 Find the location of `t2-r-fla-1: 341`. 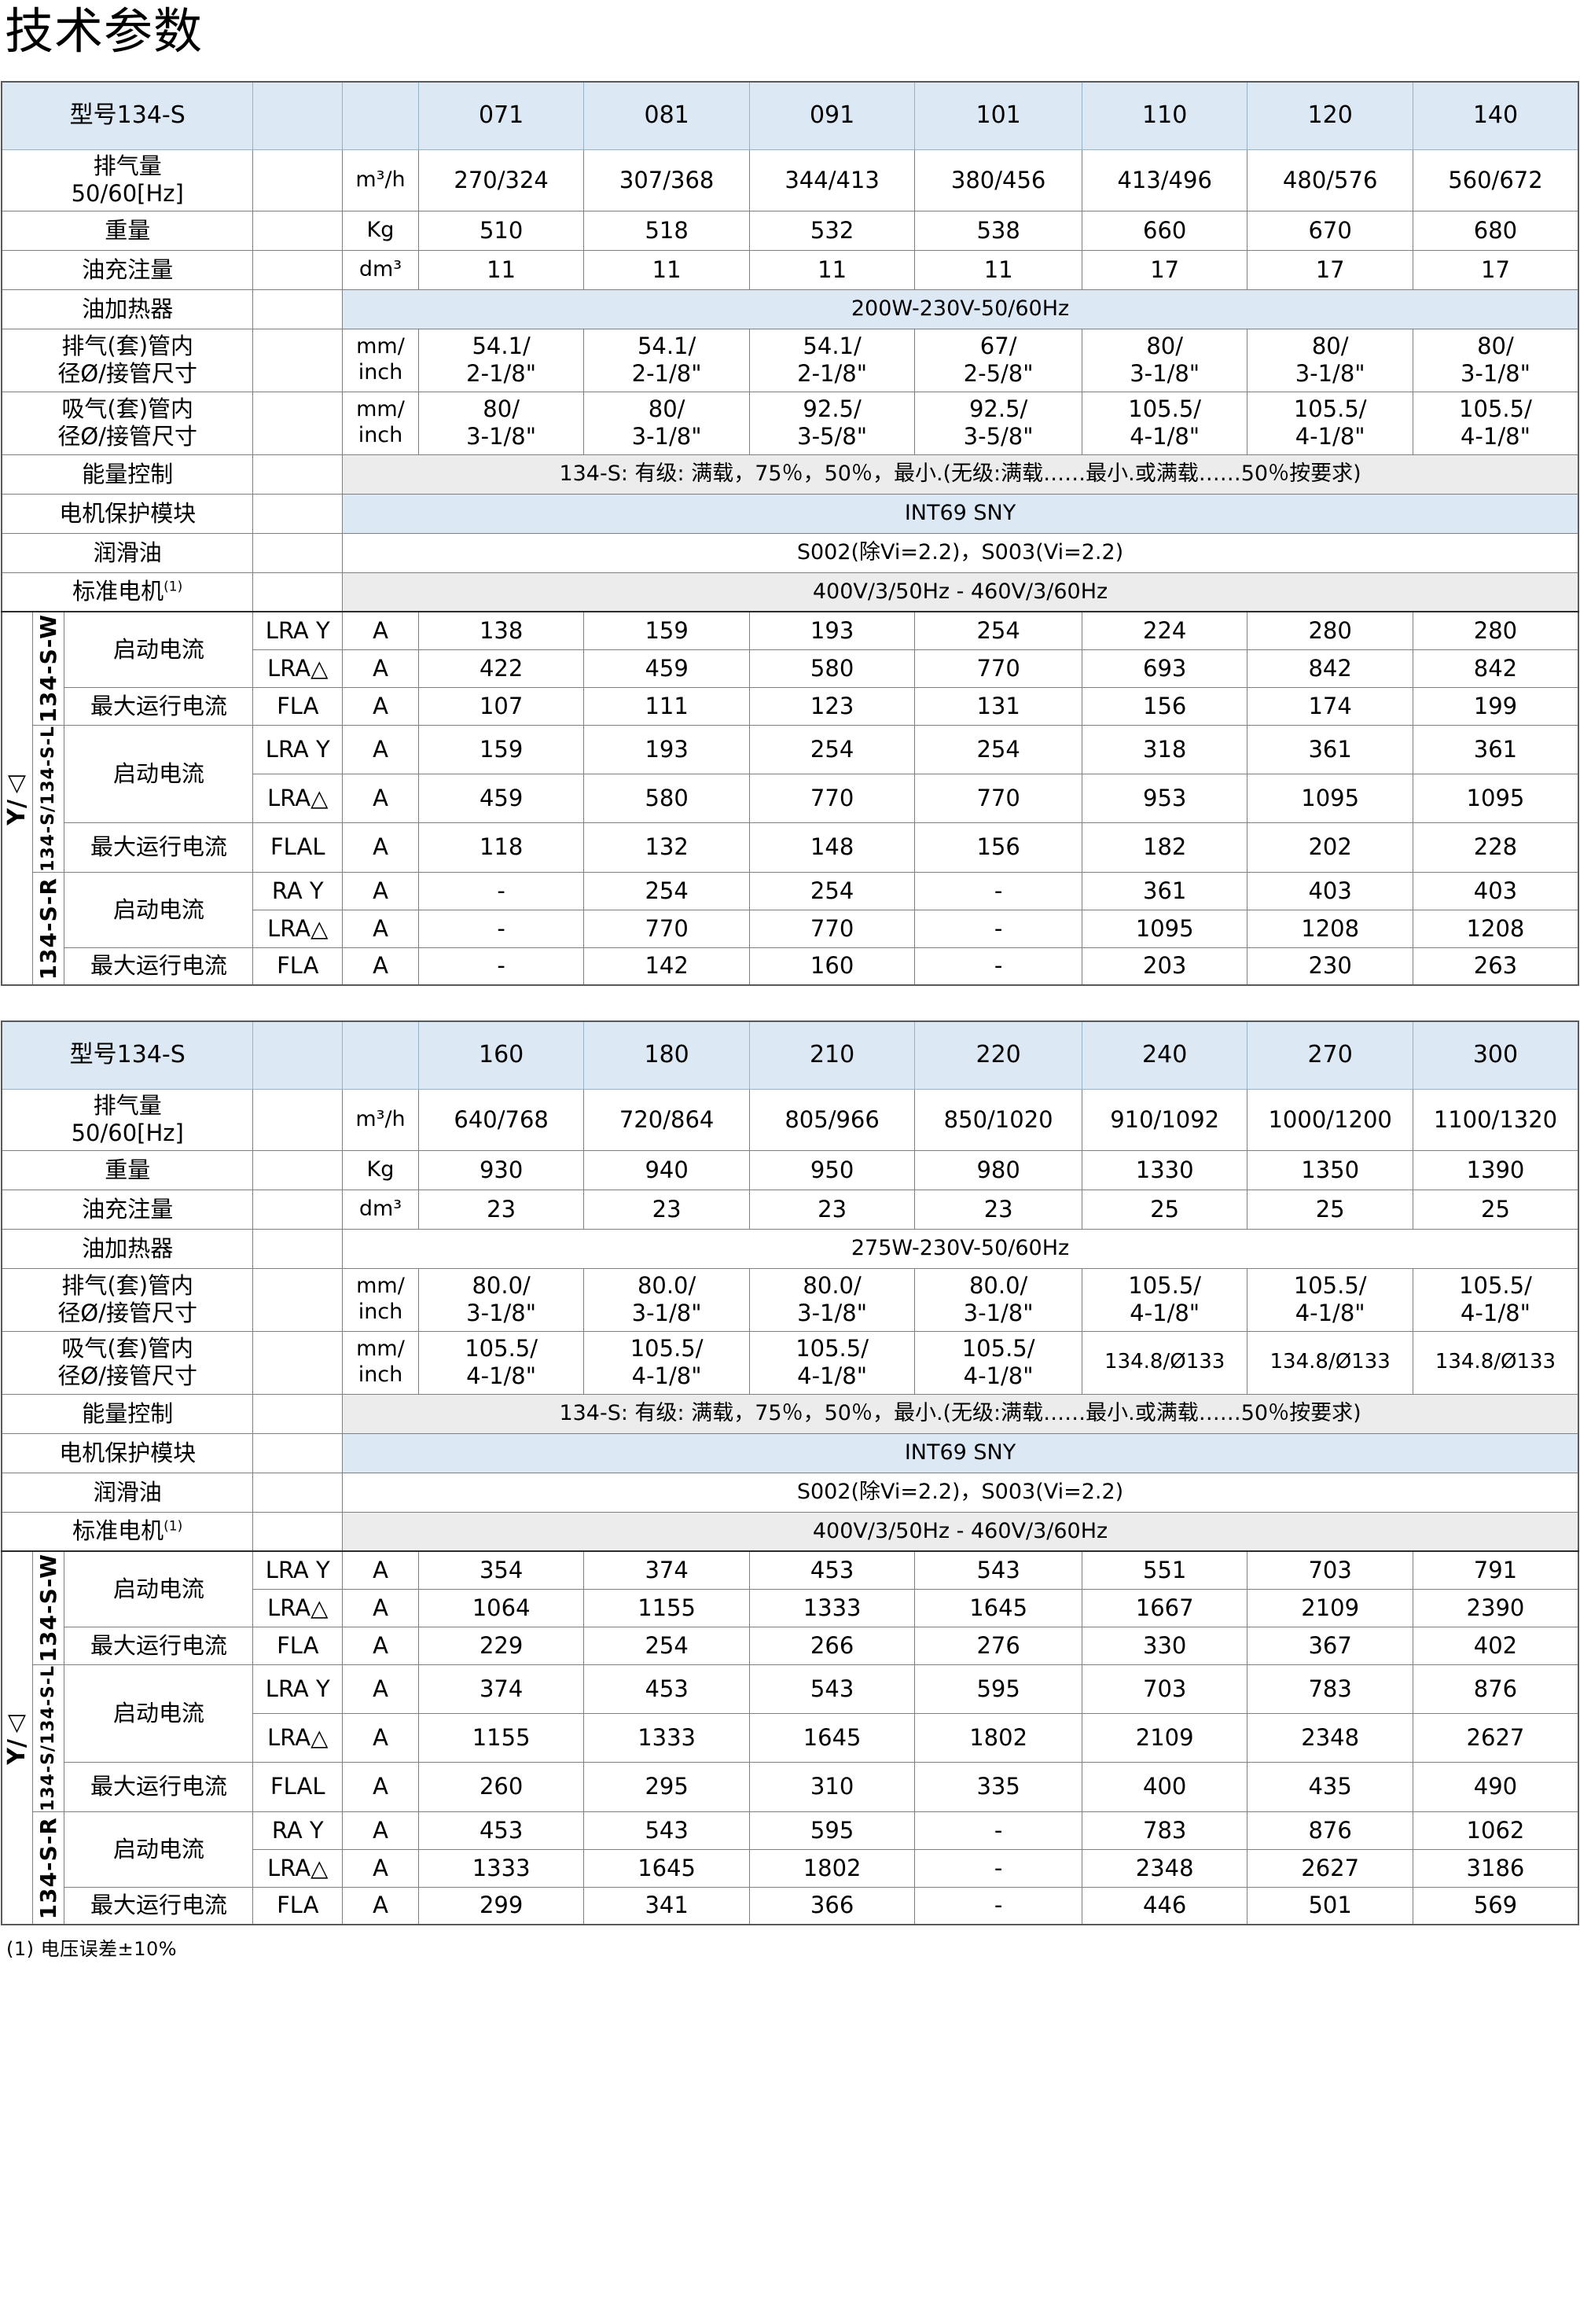

t2-r-fla-1: 341 is located at coordinates (666, 1906).